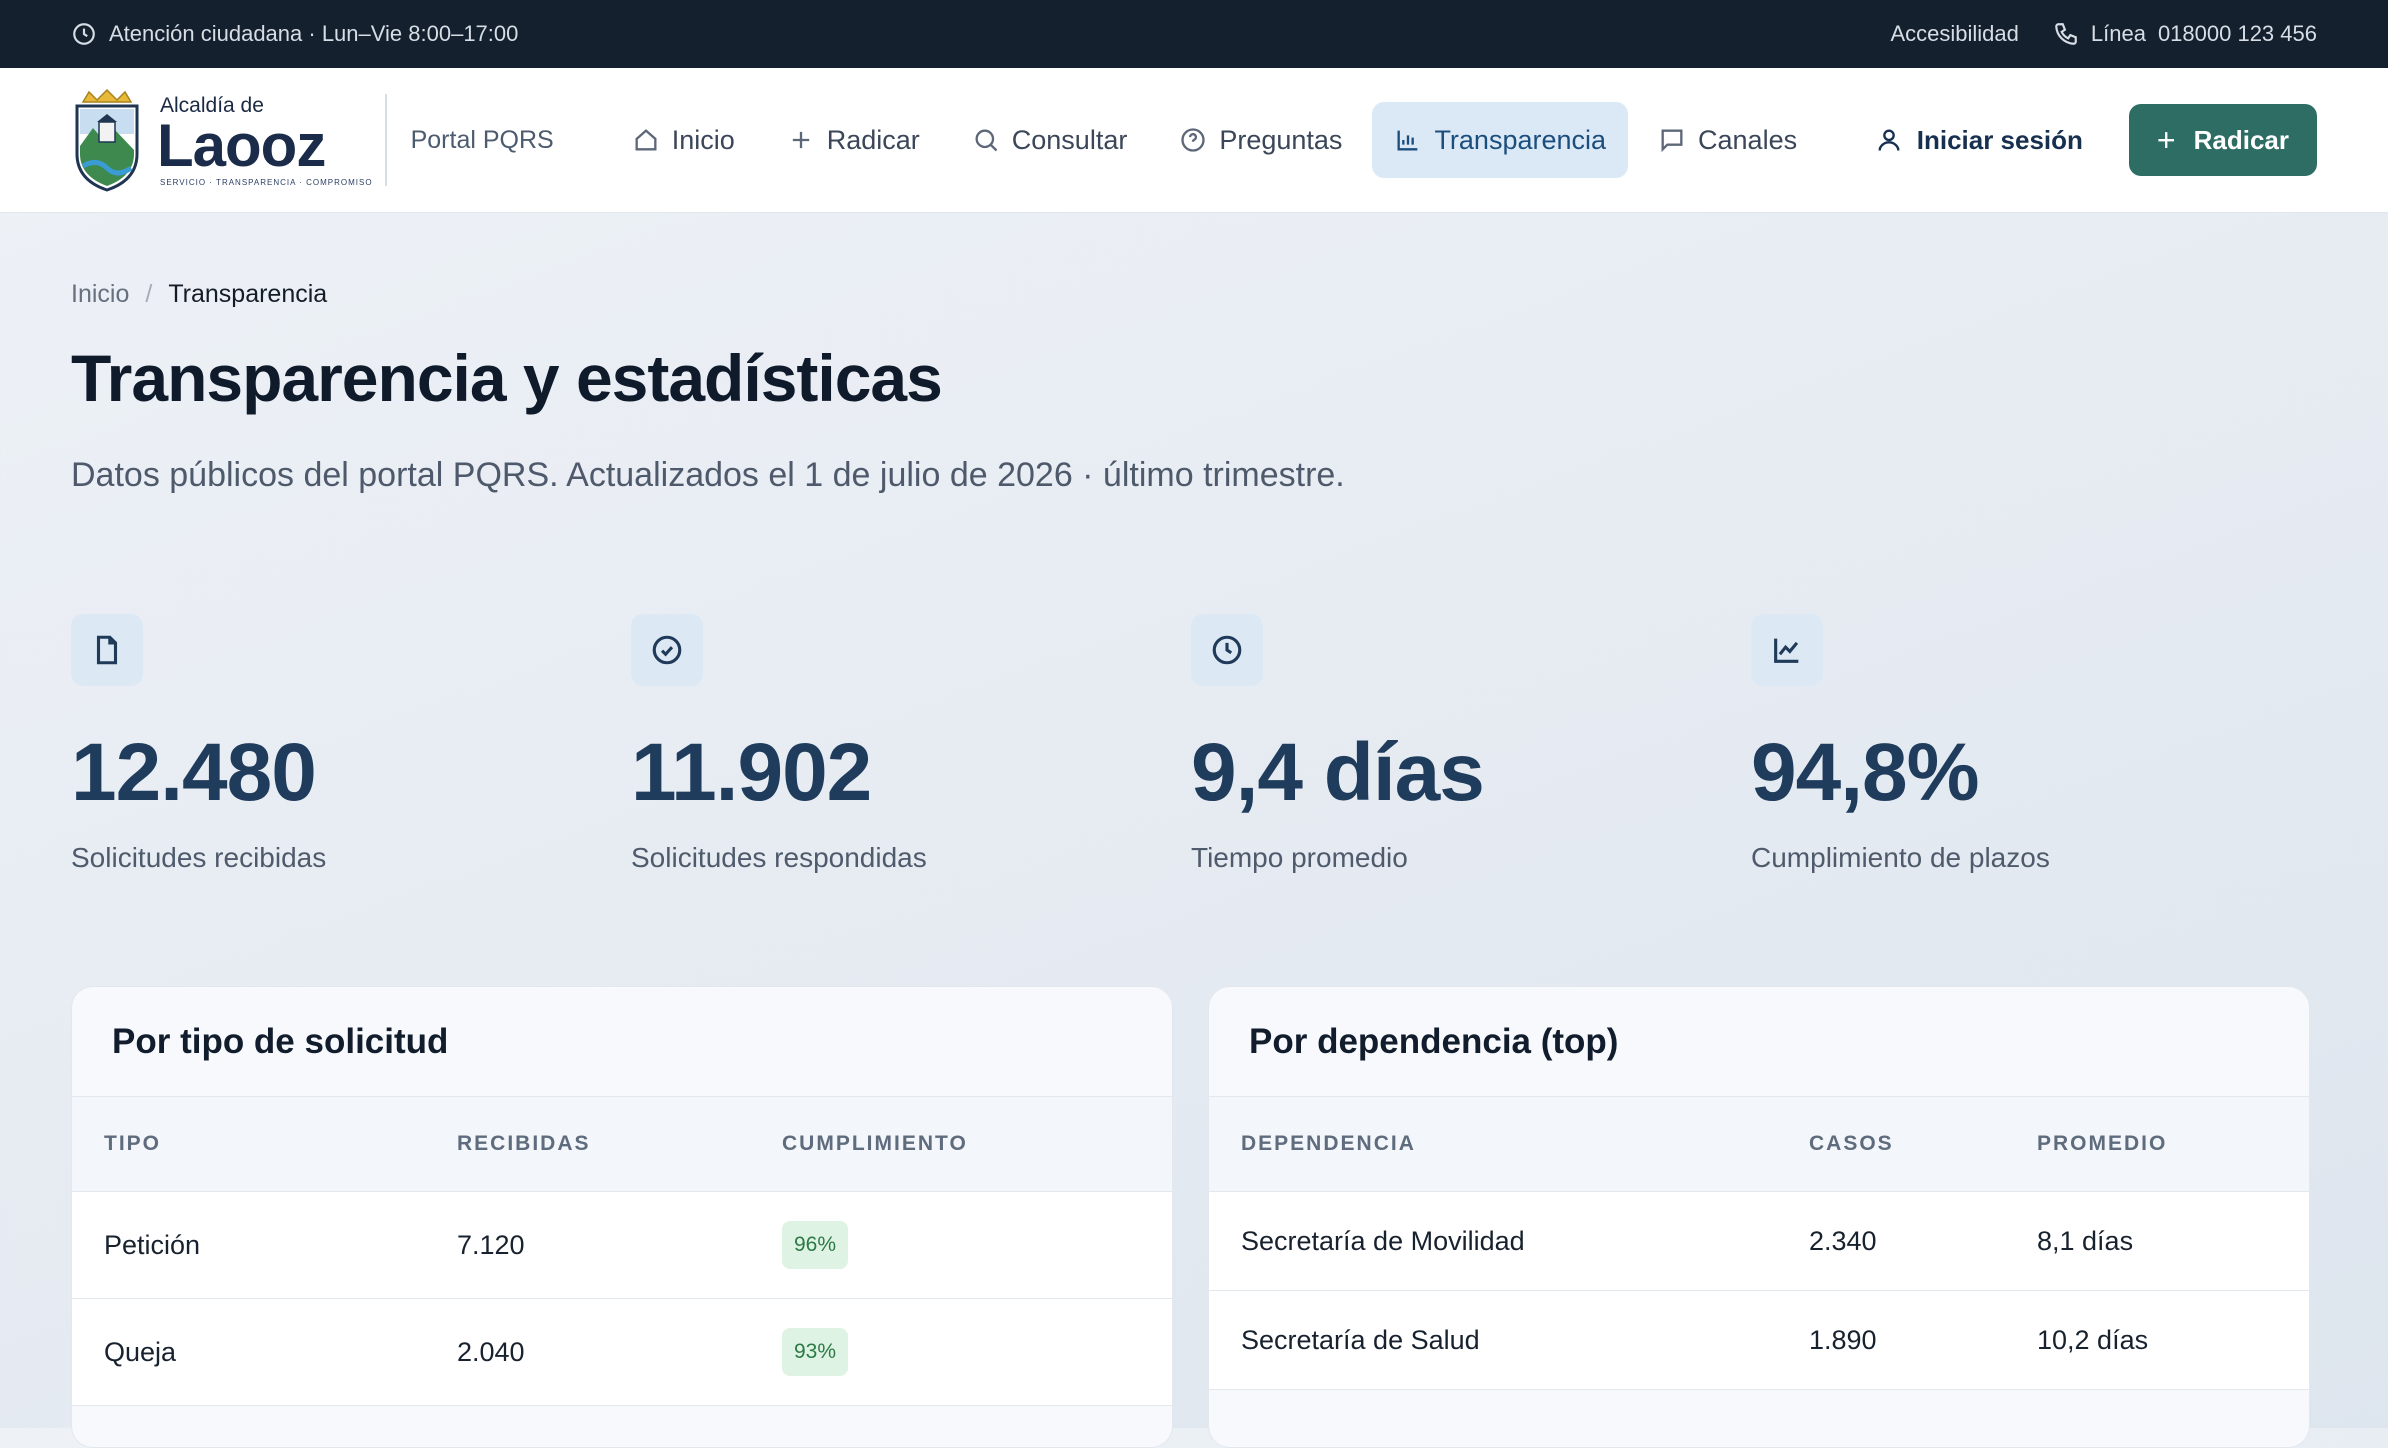  I want to click on kpi-label: Cumplimiento de plazos, so click(1900, 857).